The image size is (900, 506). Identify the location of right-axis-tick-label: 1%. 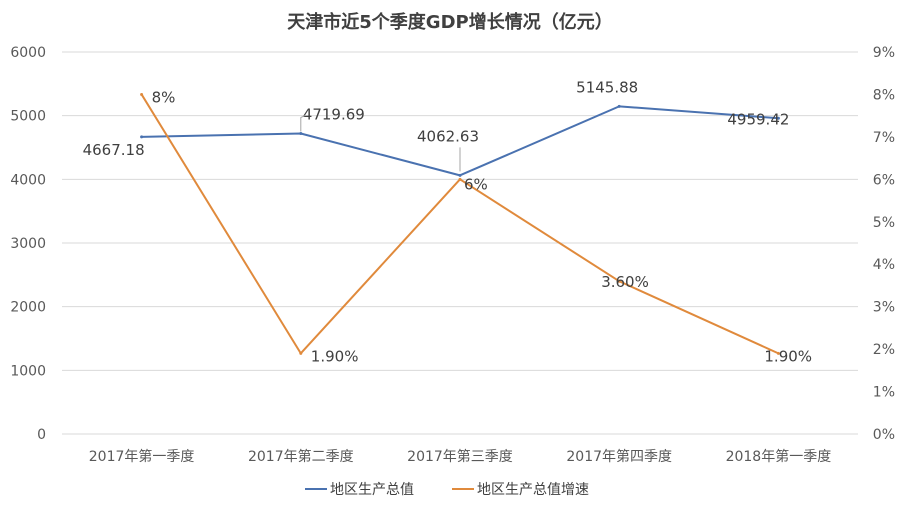
(884, 393).